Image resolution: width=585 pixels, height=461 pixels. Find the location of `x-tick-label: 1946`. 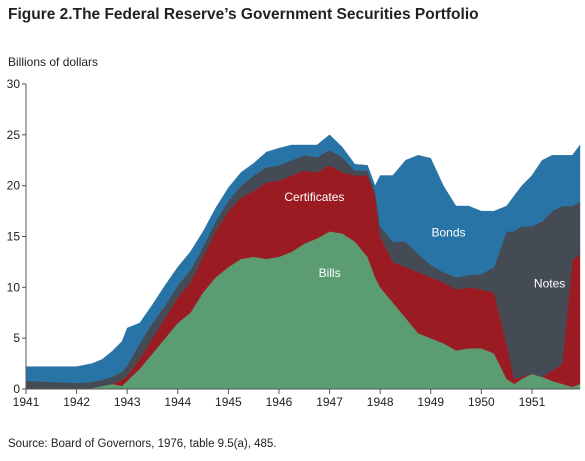

x-tick-label: 1946 is located at coordinates (279, 402).